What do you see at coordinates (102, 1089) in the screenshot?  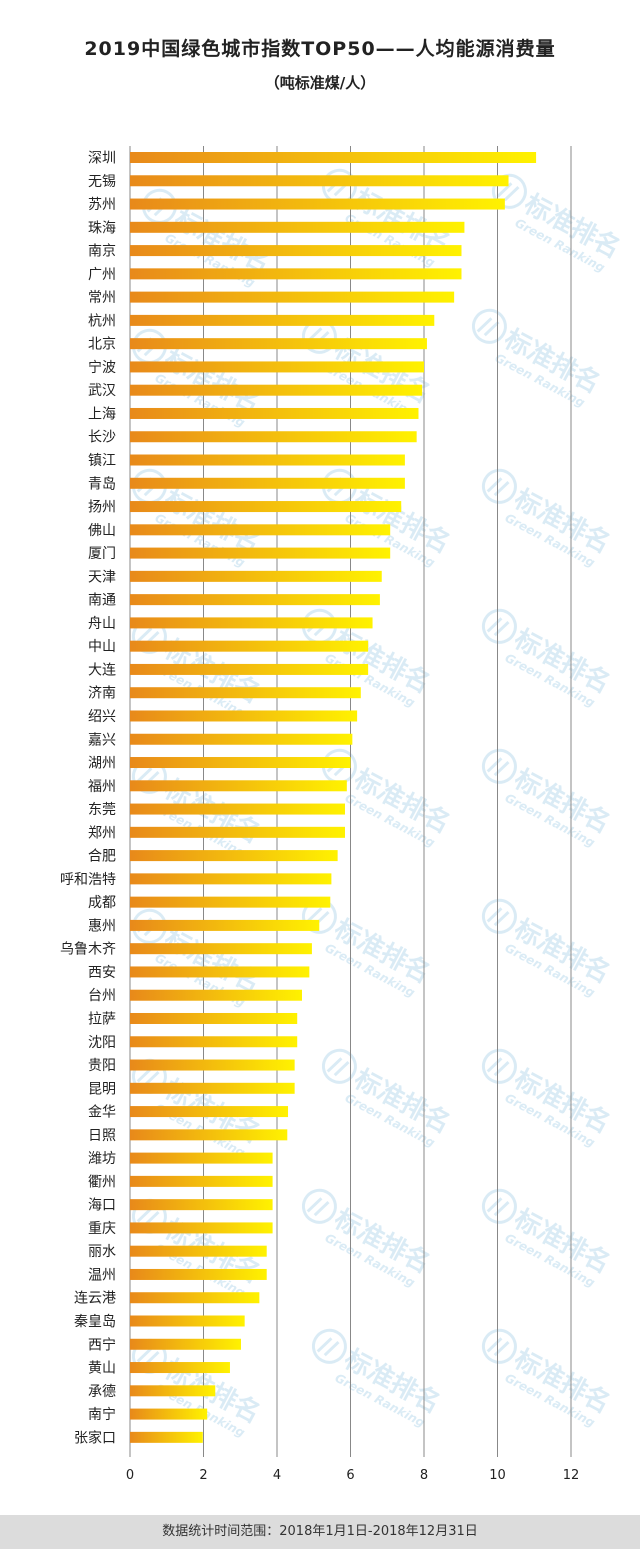 I see `category-label: 昆明` at bounding box center [102, 1089].